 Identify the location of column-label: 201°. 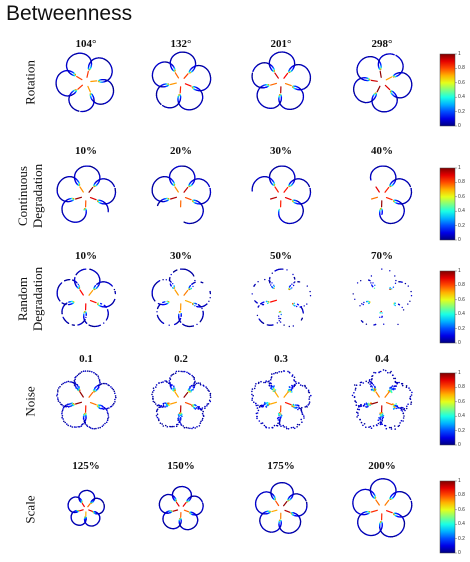
(281, 44).